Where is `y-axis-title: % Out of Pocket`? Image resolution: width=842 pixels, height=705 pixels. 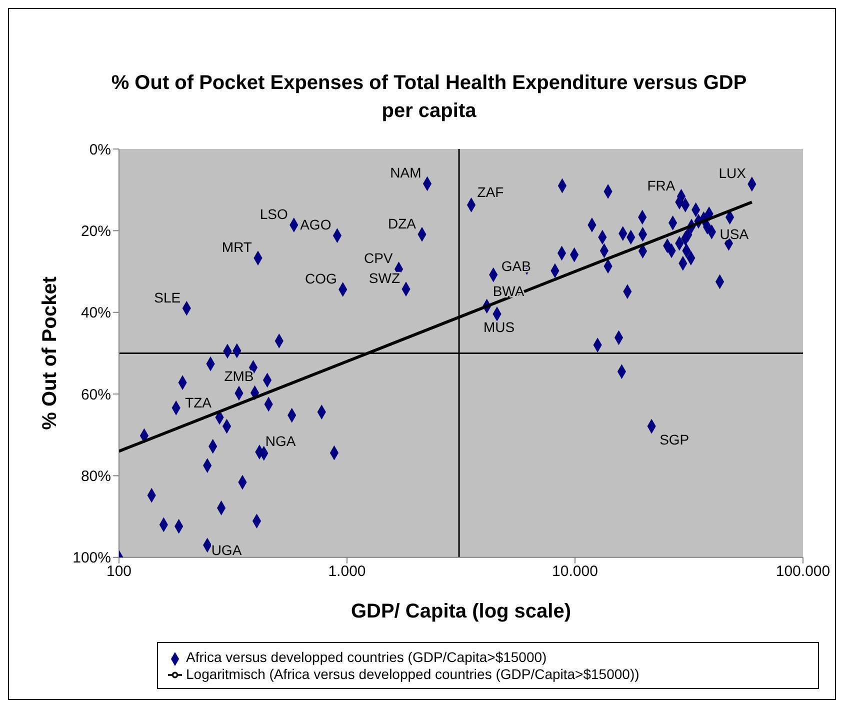 y-axis-title: % Out of Pocket is located at coordinates (50, 353).